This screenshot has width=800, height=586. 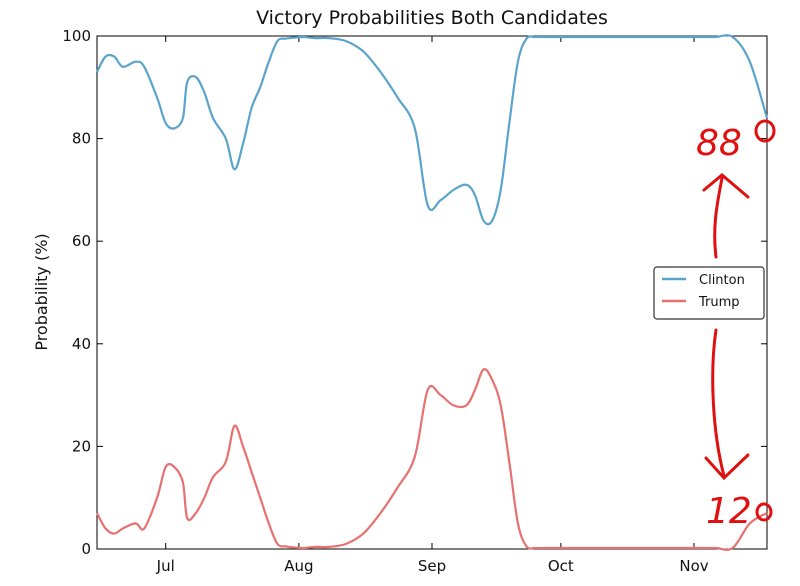 I want to click on y-tick-label: 20, so click(x=81, y=446).